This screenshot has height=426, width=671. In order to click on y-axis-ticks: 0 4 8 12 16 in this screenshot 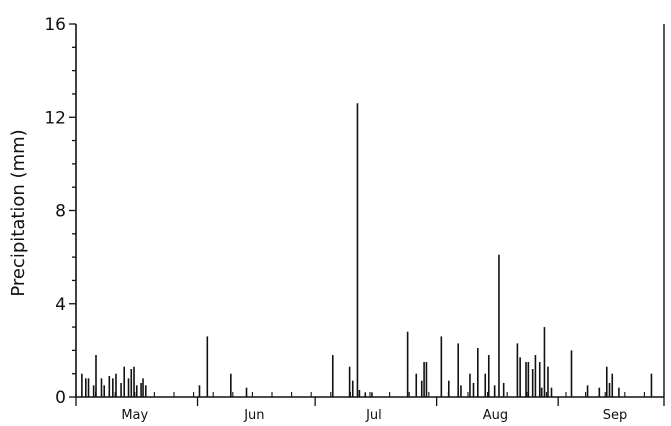, I will do `click(60, 211)`.